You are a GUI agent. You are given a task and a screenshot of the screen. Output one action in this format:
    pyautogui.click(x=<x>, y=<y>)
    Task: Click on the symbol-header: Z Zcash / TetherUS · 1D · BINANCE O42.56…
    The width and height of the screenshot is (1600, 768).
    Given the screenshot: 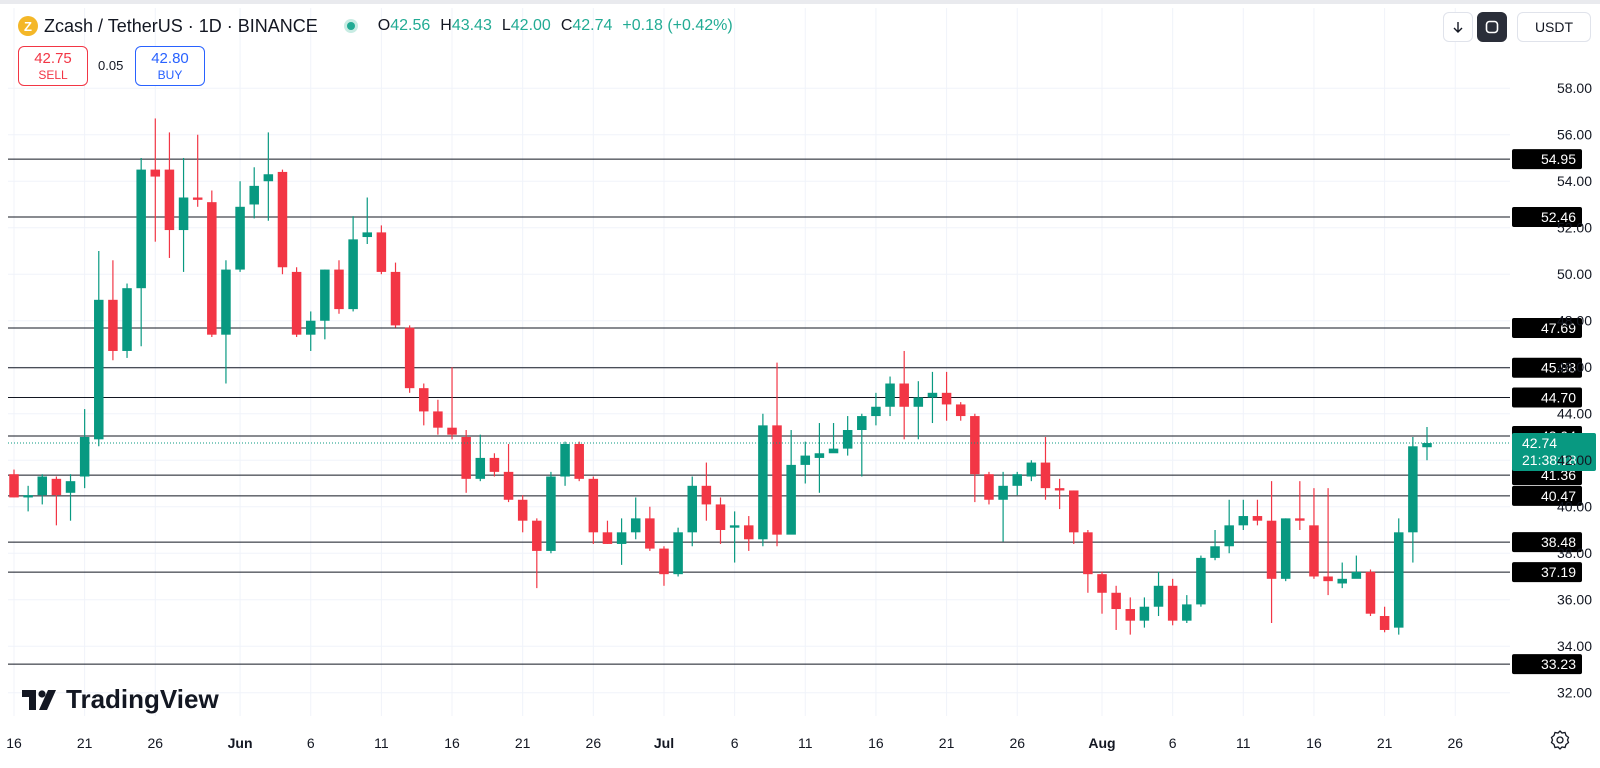 What is the action you would take?
    pyautogui.click(x=375, y=26)
    